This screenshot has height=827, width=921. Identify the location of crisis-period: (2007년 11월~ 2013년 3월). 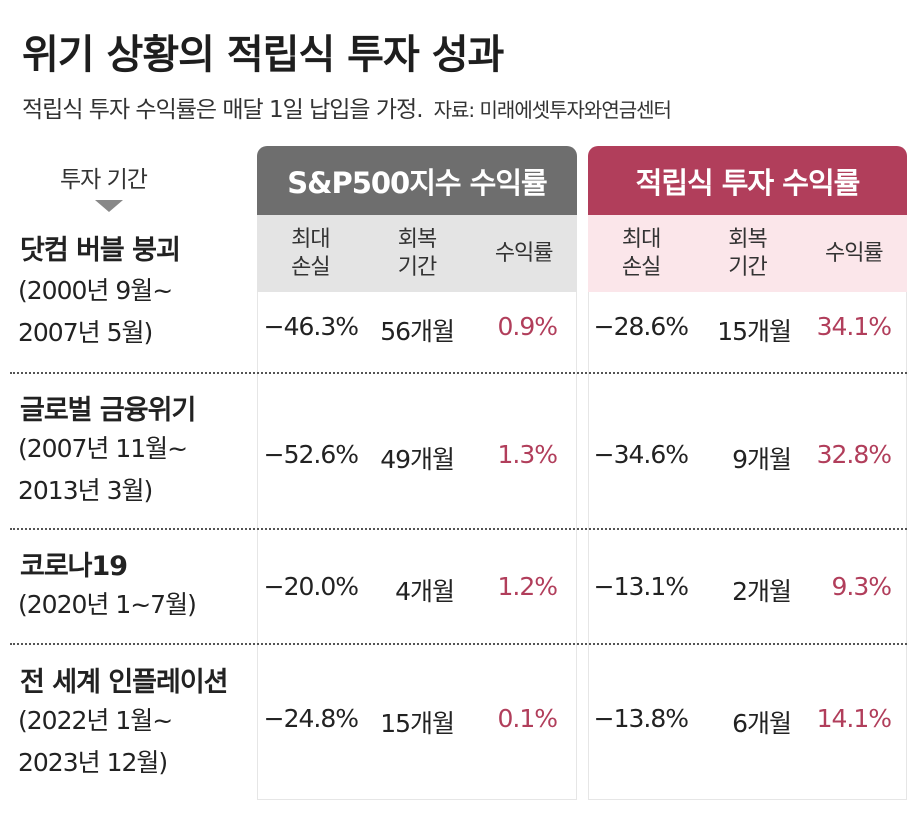
(103, 469).